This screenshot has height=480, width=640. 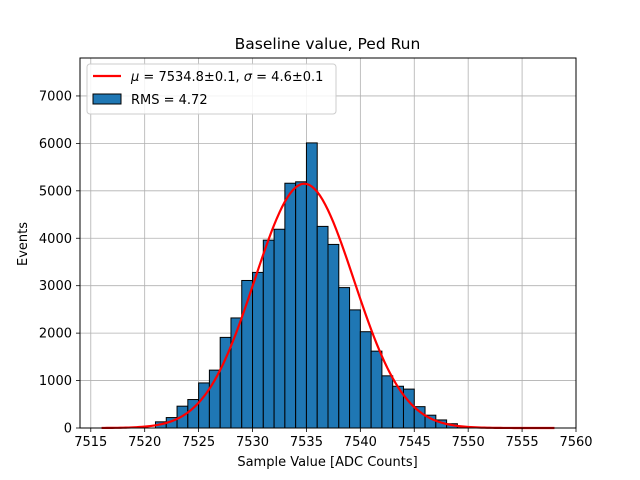 I want to click on legend-hist-swatch, so click(x=107, y=99).